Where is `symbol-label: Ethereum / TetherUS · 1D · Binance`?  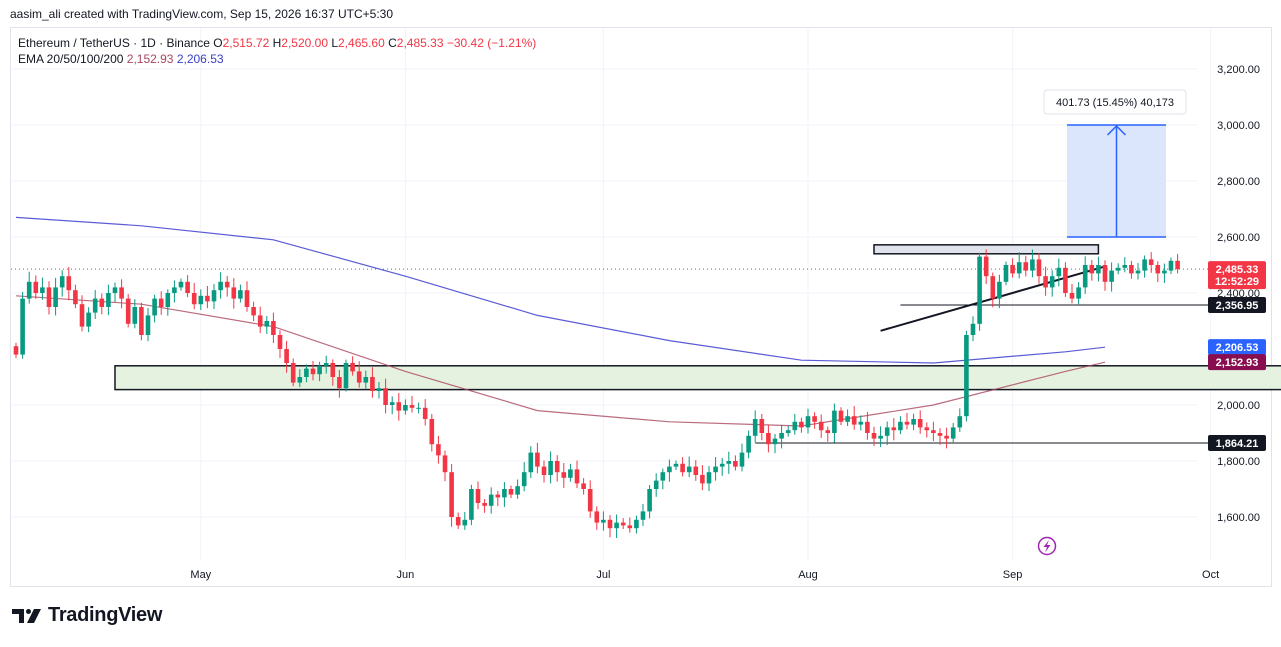 symbol-label: Ethereum / TetherUS · 1D · Binance is located at coordinates (114, 43).